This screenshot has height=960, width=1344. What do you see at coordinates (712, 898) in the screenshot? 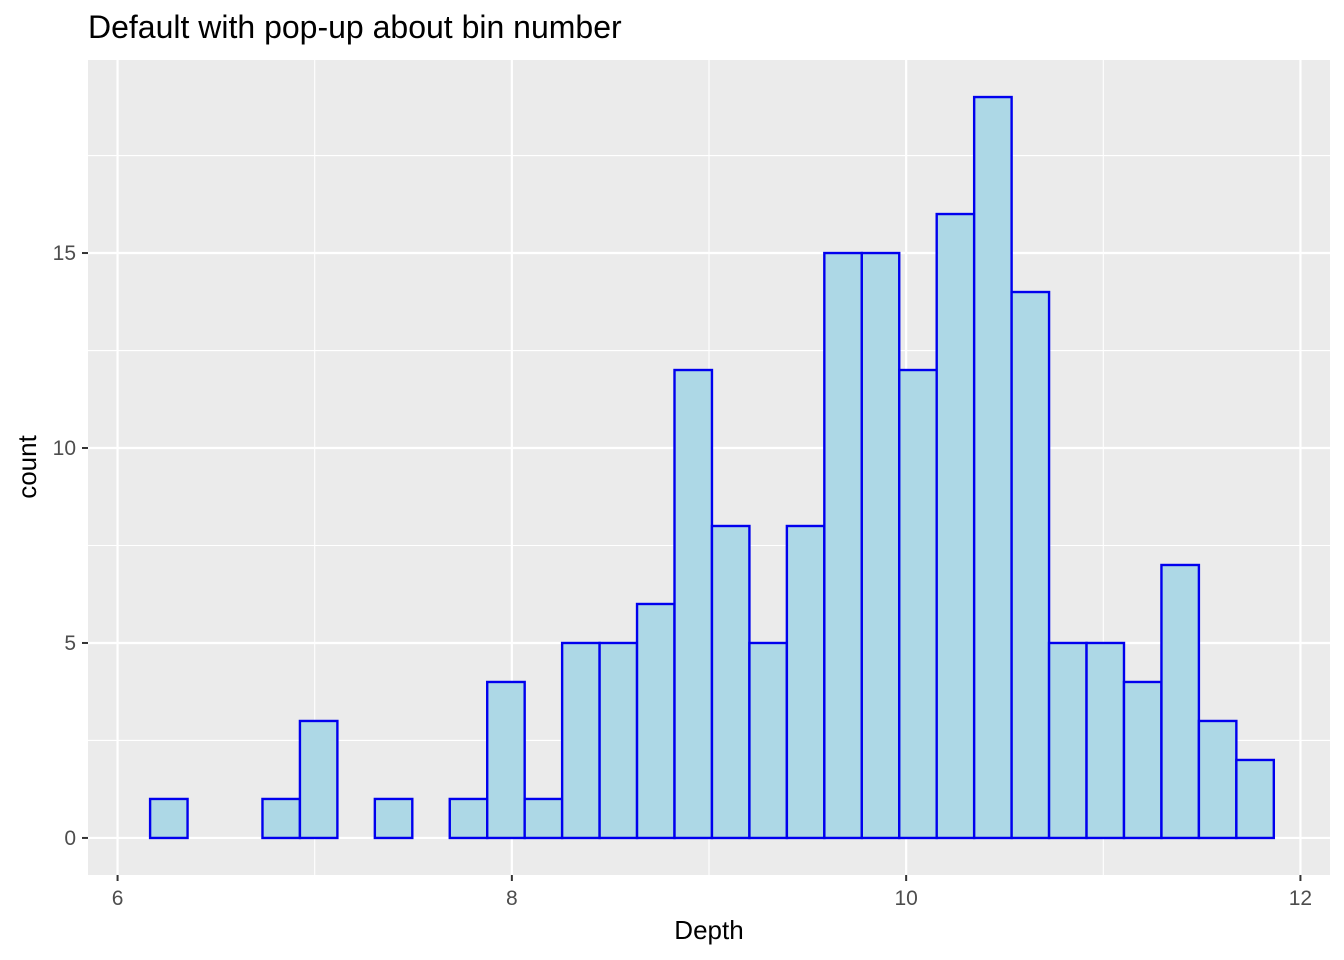
I see `x-axis-tick-labels: 6 8 10 12` at bounding box center [712, 898].